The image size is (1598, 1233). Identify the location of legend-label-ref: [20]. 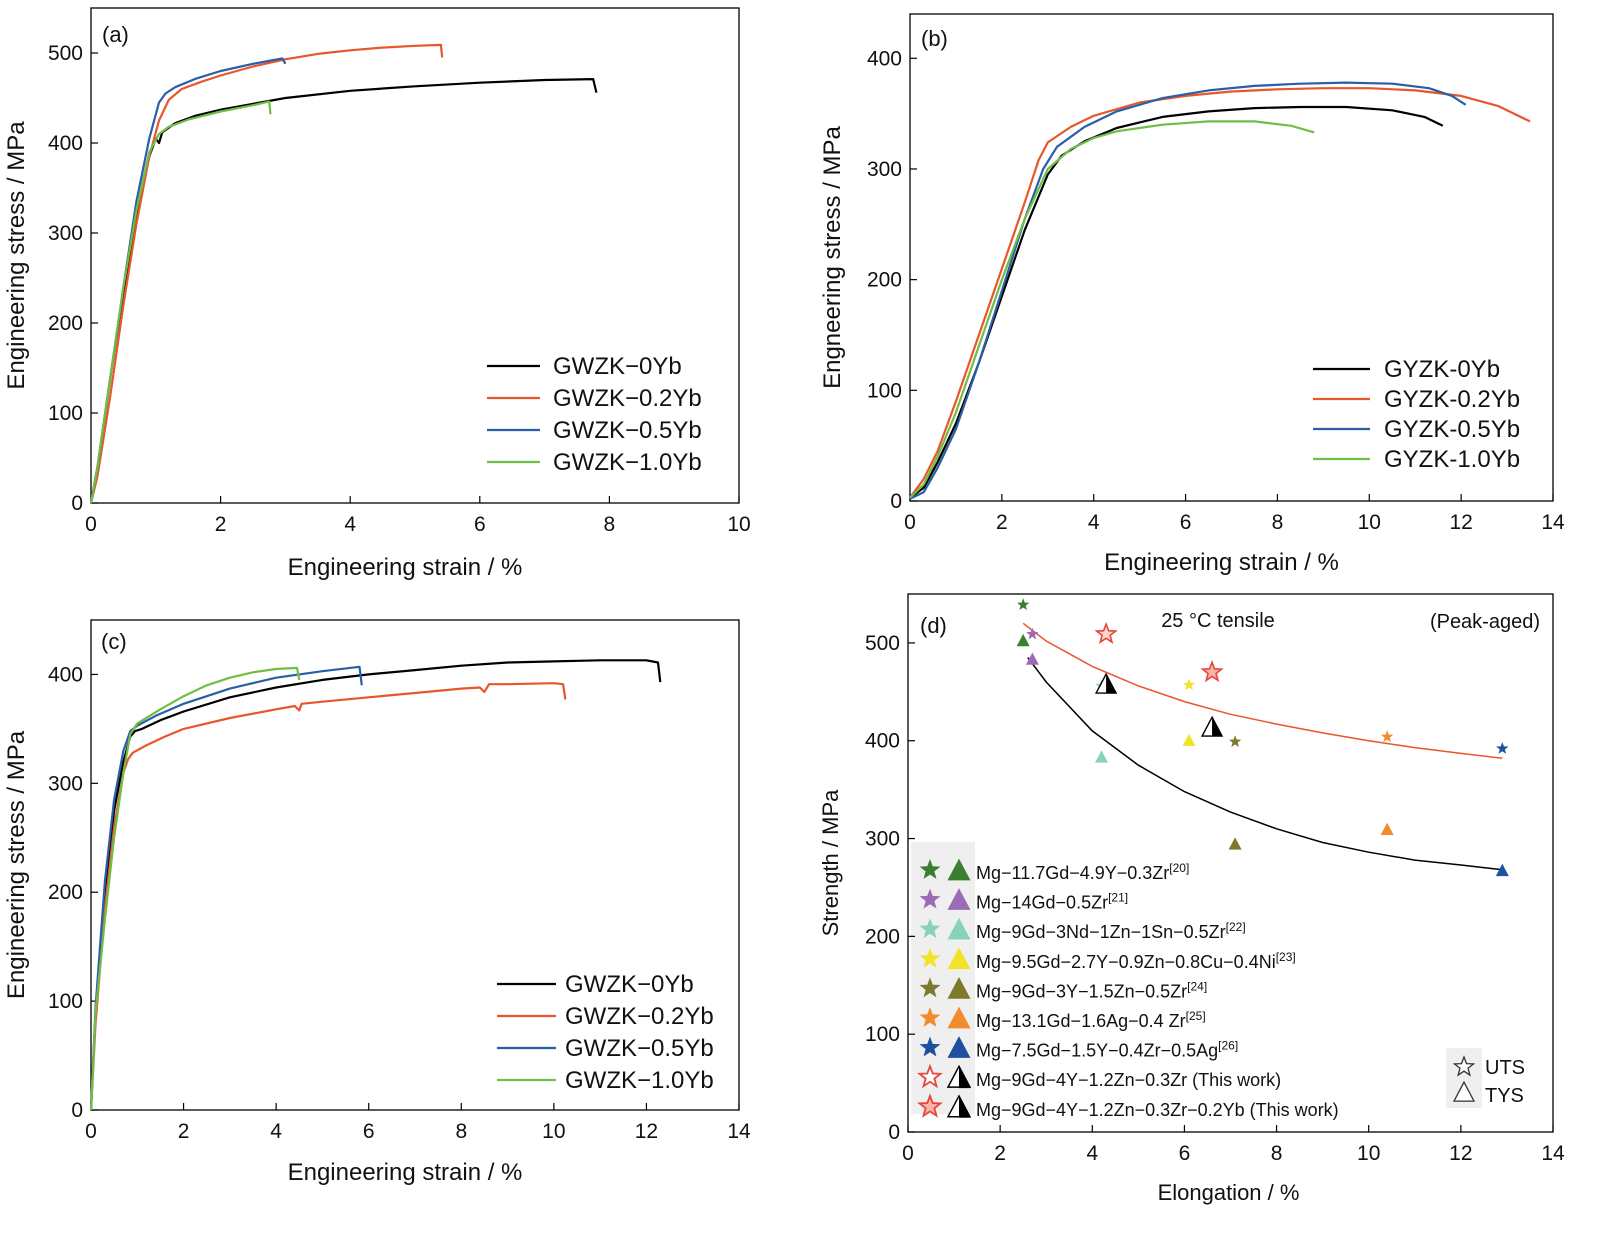
(1179, 868).